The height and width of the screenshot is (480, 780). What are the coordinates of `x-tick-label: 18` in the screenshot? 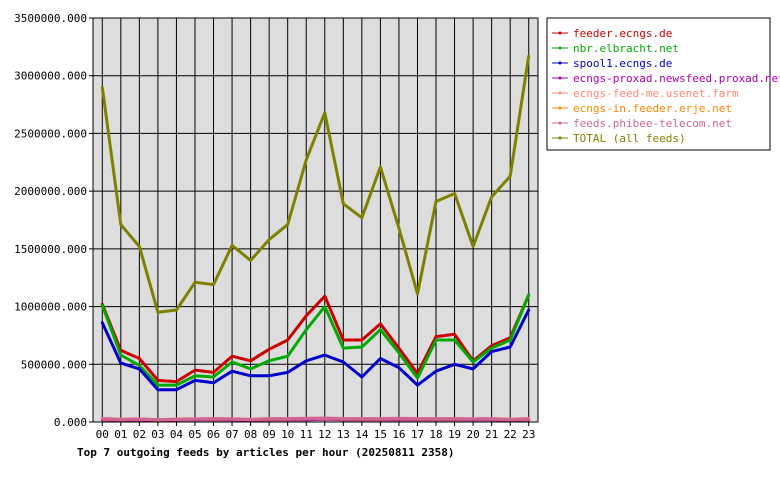 It's located at (435, 434).